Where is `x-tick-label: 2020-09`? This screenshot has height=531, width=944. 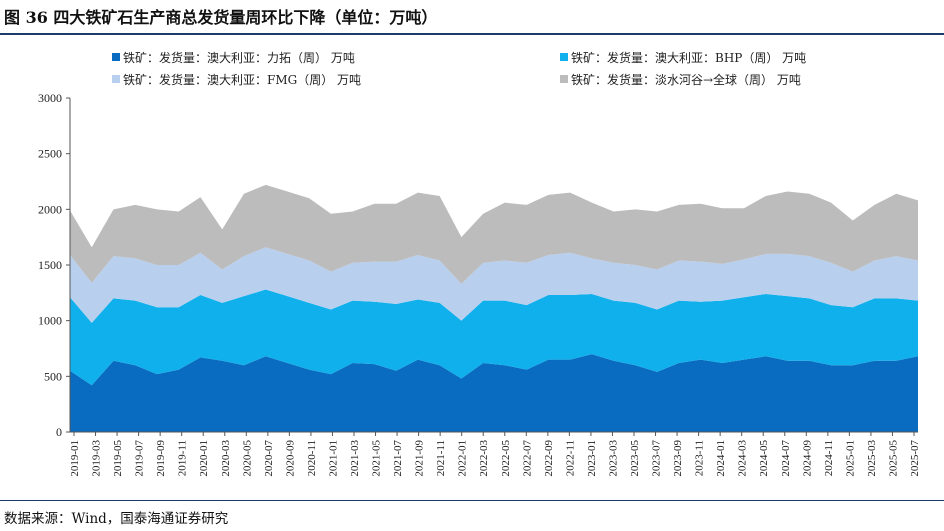
x-tick-label: 2020-09 is located at coordinates (290, 458).